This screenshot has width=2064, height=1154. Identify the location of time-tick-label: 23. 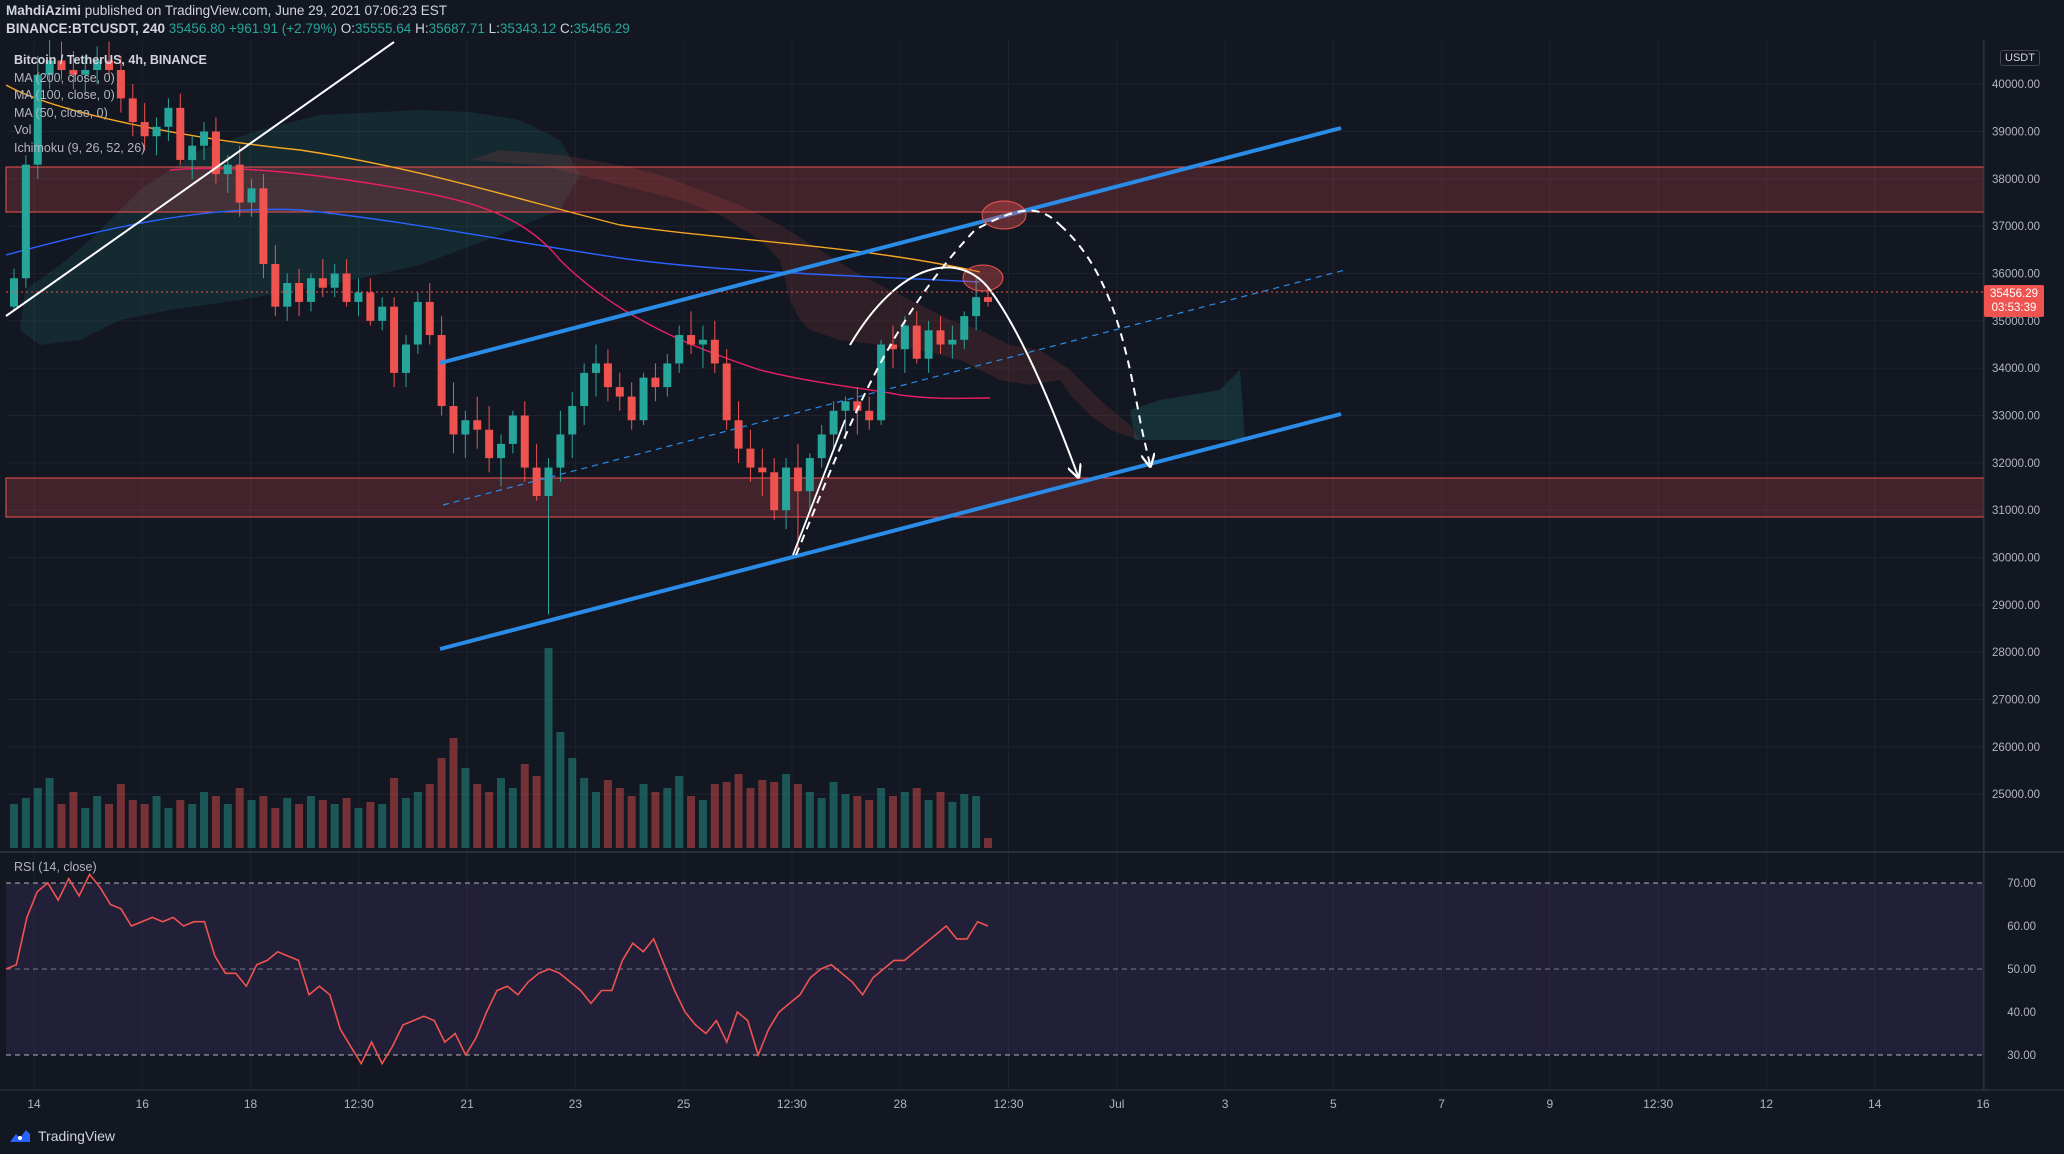
(576, 1104).